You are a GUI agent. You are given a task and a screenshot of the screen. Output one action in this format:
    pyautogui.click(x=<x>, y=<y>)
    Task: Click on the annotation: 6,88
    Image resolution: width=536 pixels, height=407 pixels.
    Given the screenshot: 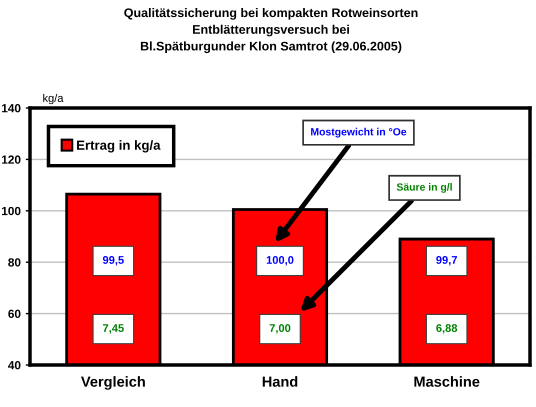 What is the action you would take?
    pyautogui.click(x=447, y=329)
    